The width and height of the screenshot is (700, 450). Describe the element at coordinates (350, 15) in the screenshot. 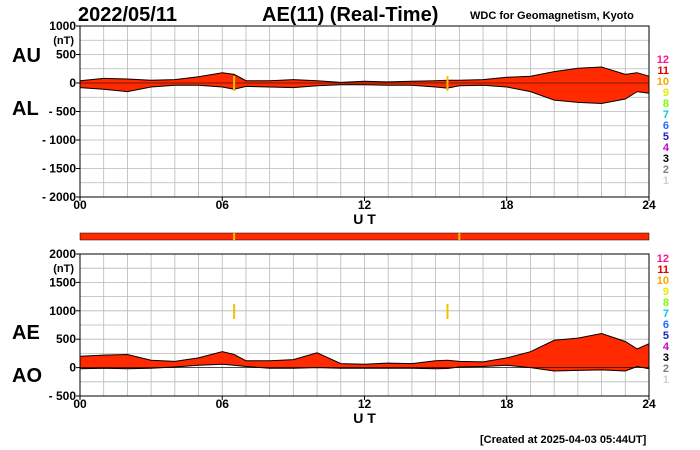

I see `index-title: AE(11) (Real-Time)` at that location.